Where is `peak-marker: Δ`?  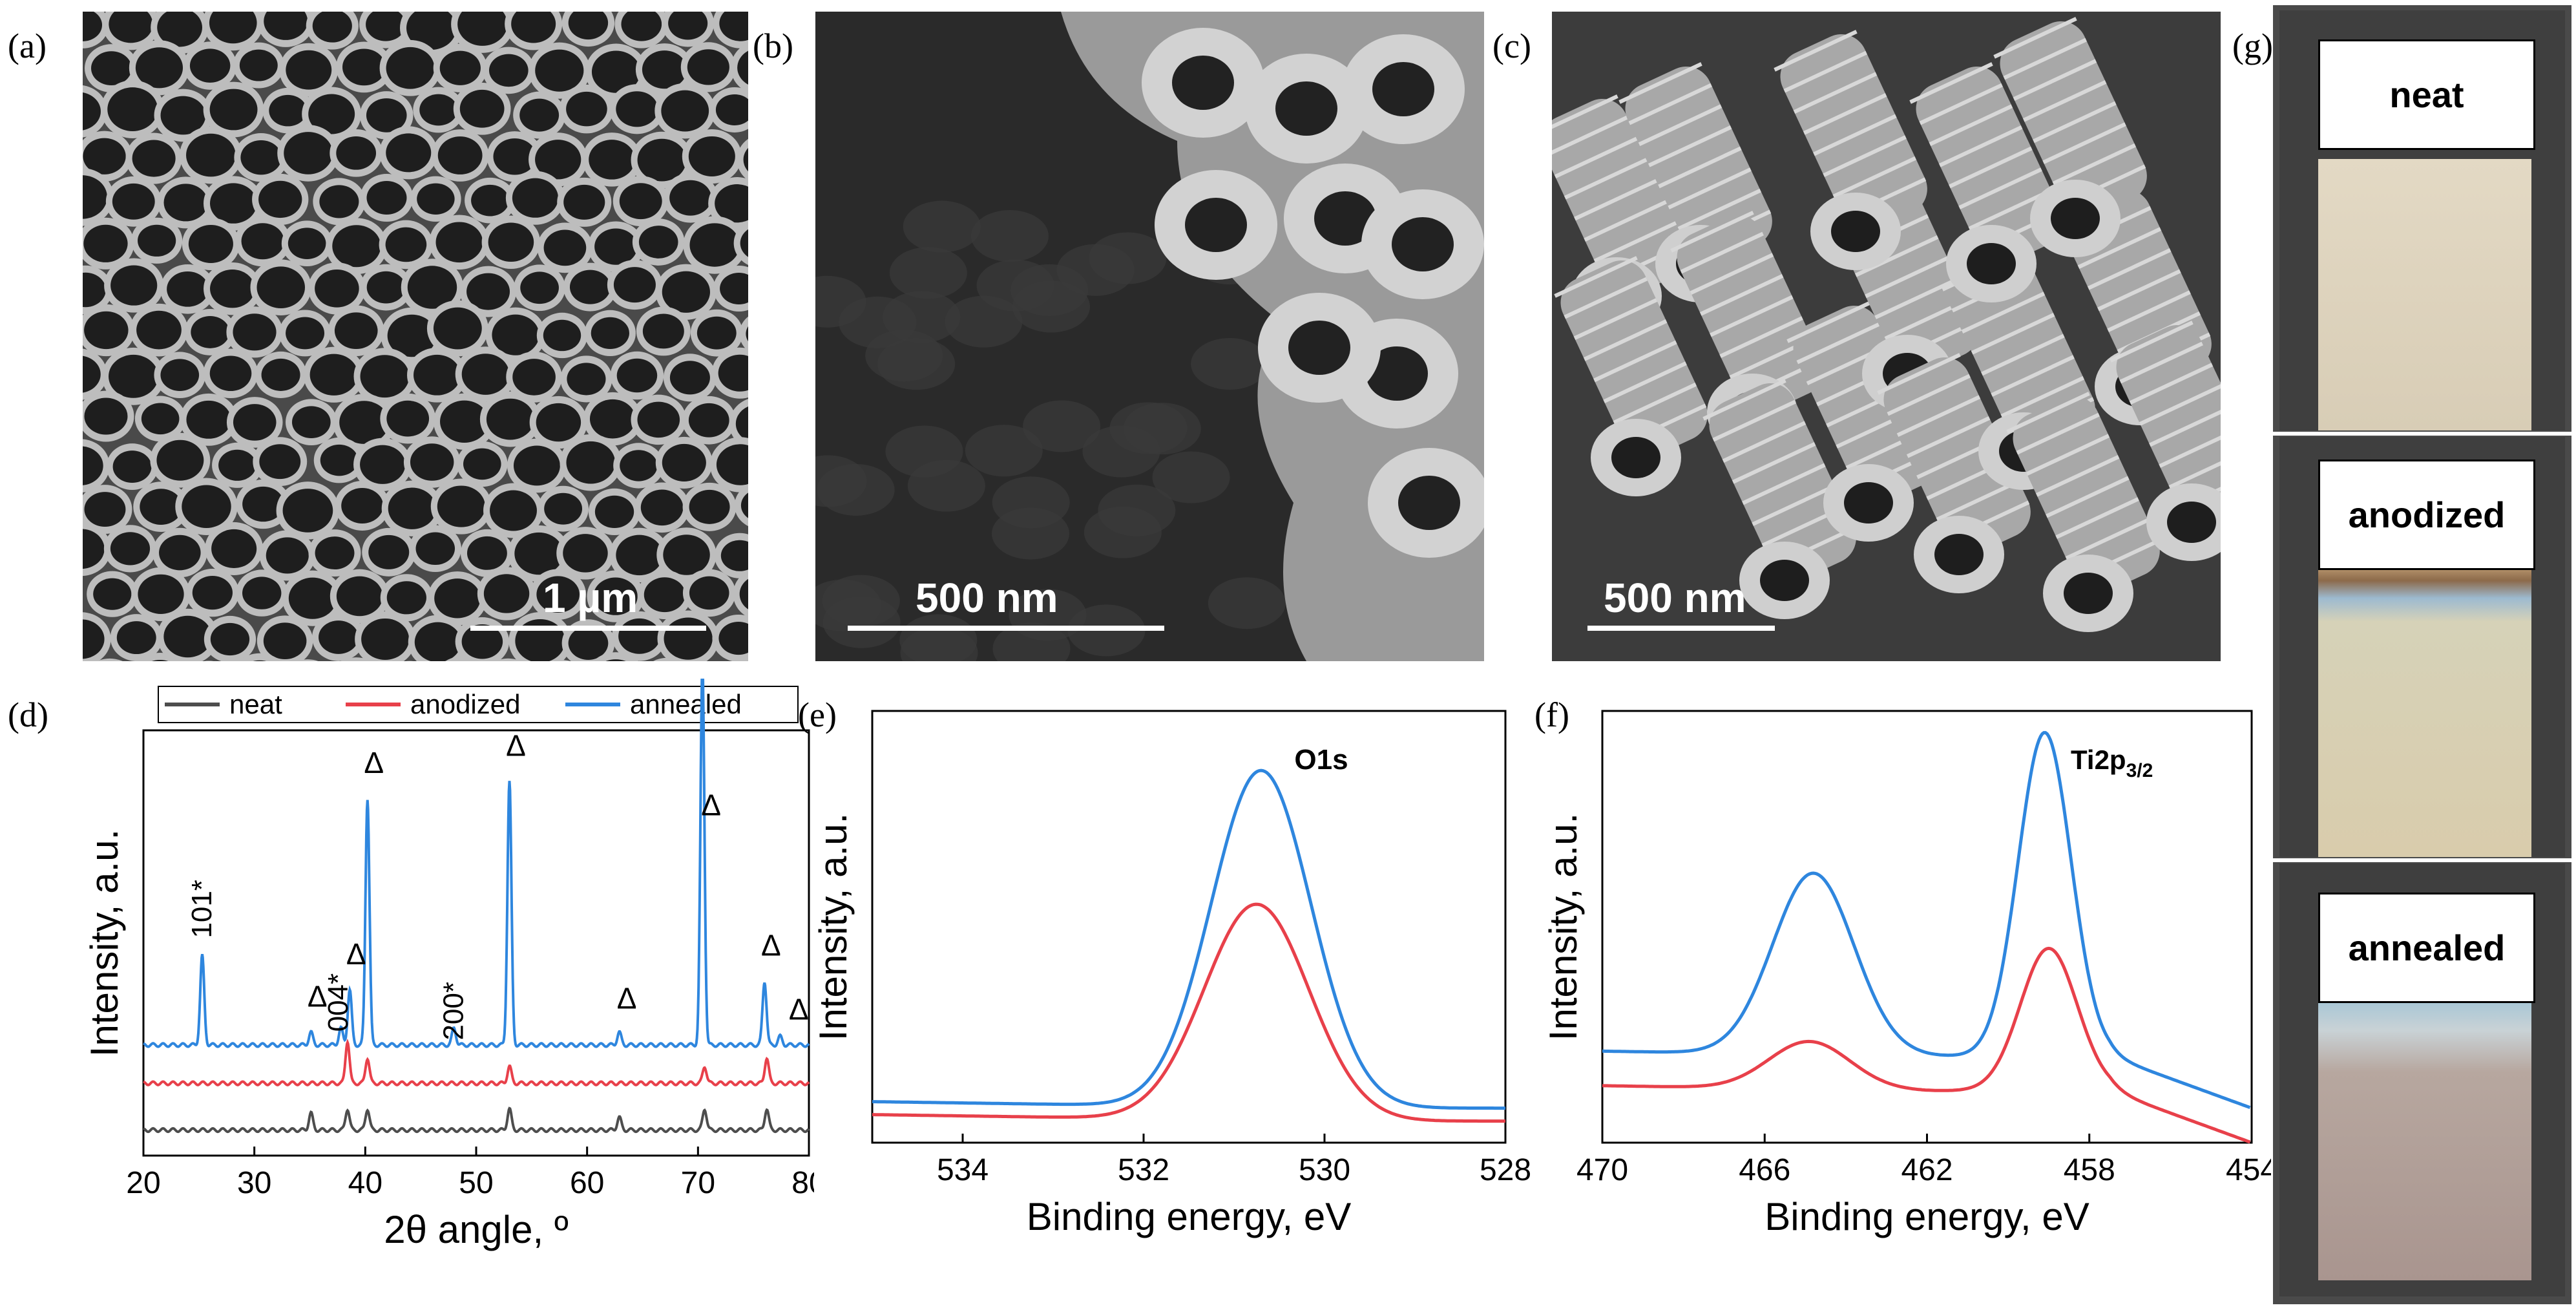
peak-marker: Δ is located at coordinates (374, 763).